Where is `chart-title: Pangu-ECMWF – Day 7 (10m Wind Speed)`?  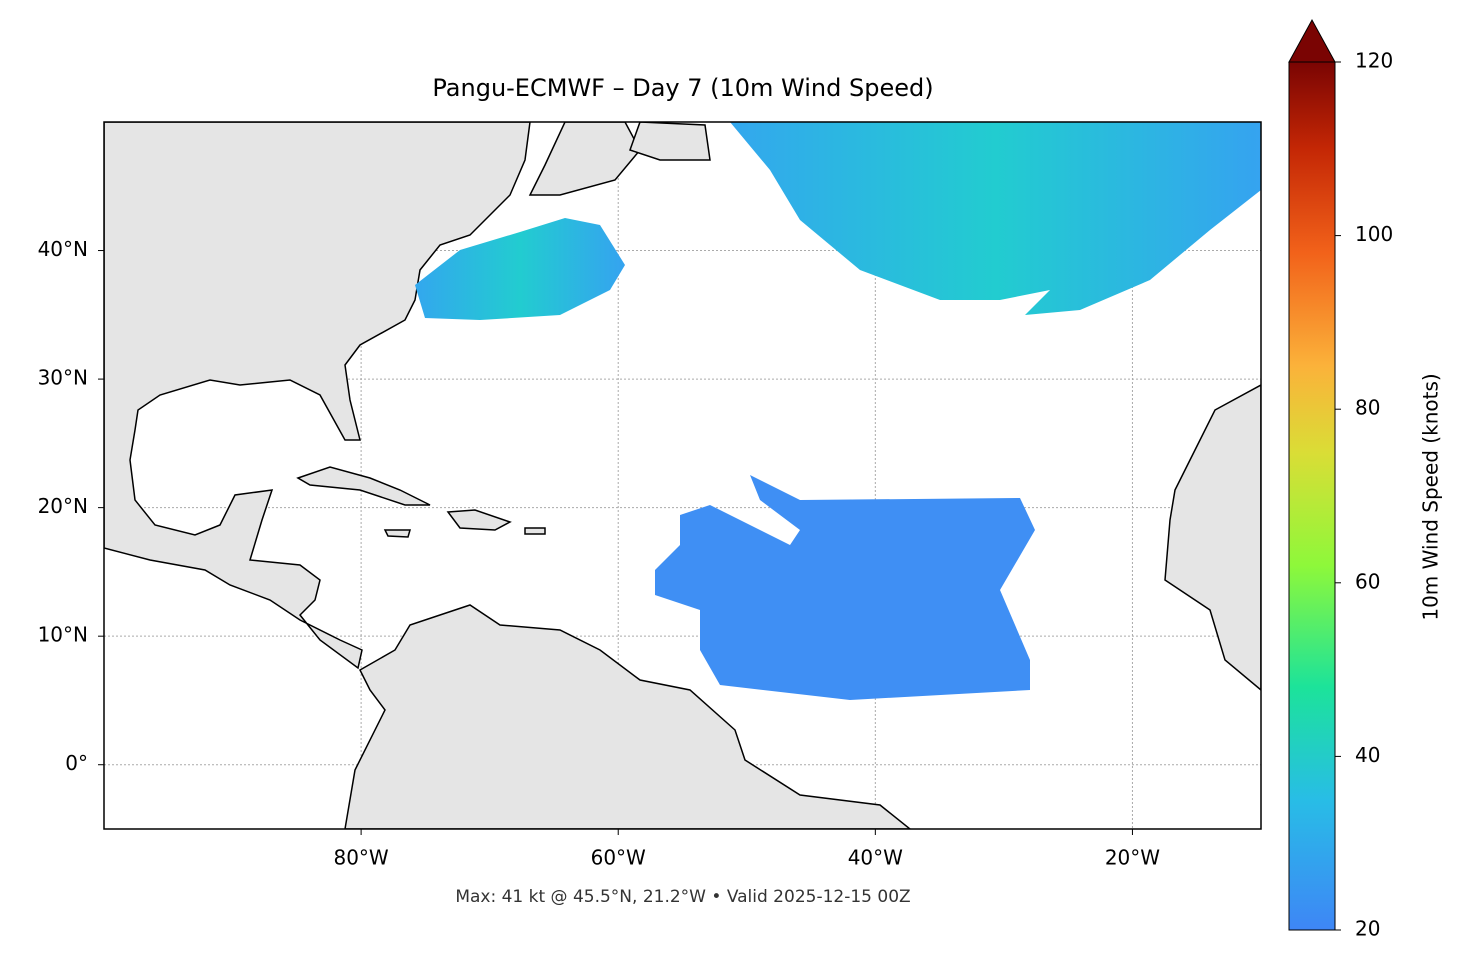
chart-title: Pangu-ECMWF – Day 7 (10m Wind Speed) is located at coordinates (682, 88).